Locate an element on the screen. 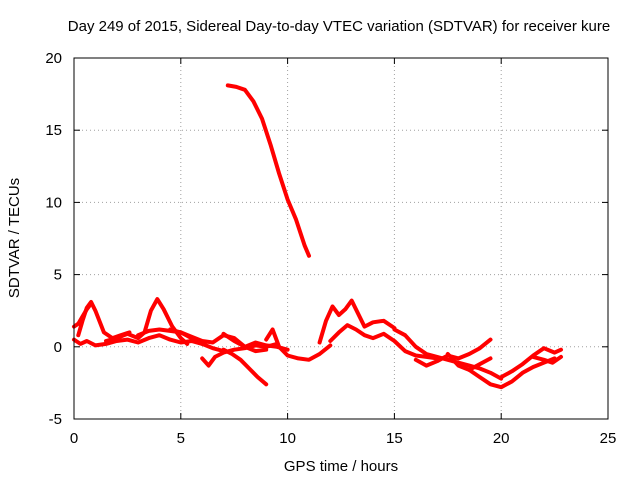 The width and height of the screenshot is (640, 480). y-tick-label: 10 is located at coordinates (53, 202).